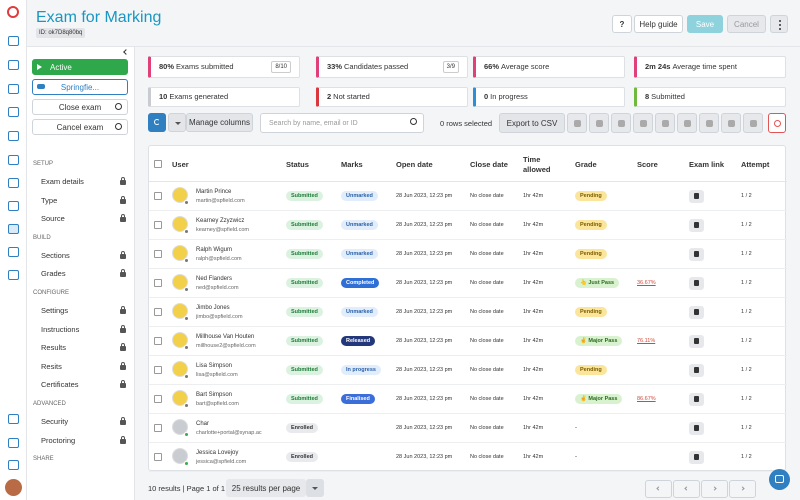 The height and width of the screenshot is (500, 800). Describe the element at coordinates (532, 123) in the screenshot. I see `export-button: Export to CSV` at that location.